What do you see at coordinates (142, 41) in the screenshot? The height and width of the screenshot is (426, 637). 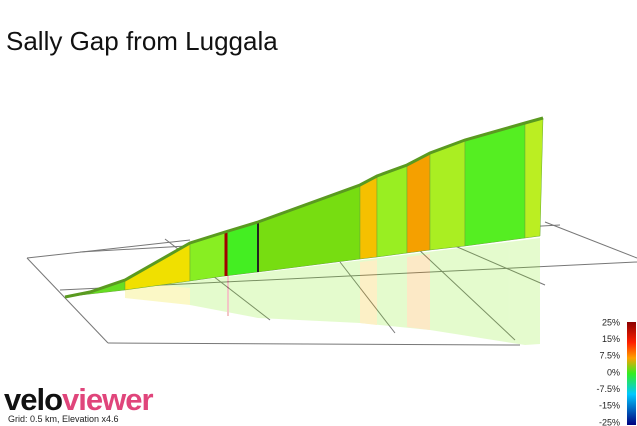 I see `title: Sally Gap from Luggala` at bounding box center [142, 41].